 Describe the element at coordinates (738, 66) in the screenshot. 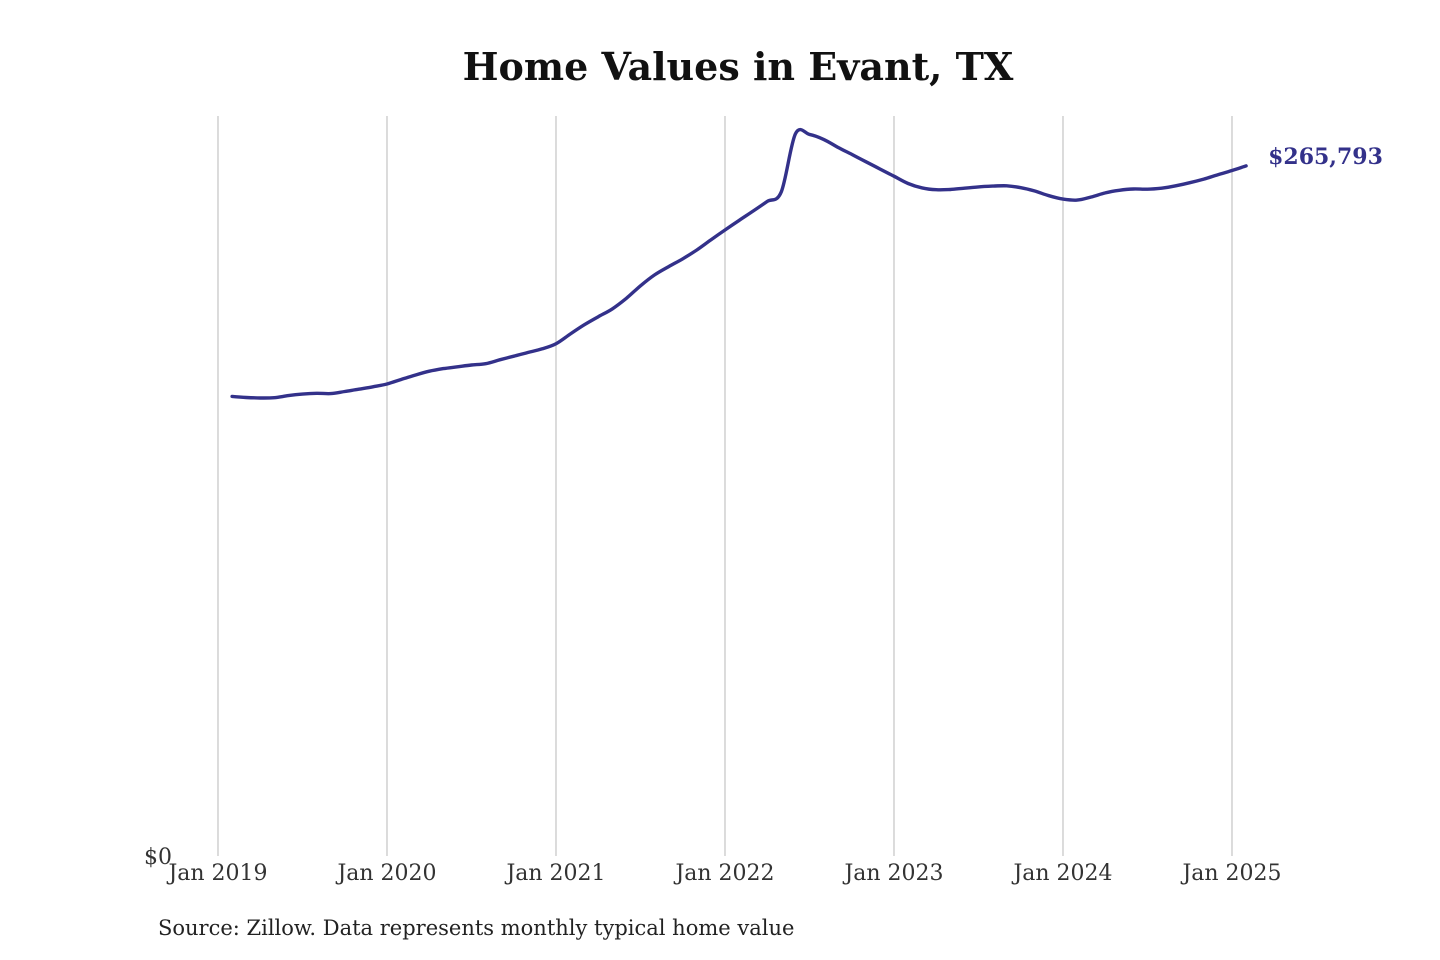

I see `chart-title: Home Values in Evant, TX` at that location.